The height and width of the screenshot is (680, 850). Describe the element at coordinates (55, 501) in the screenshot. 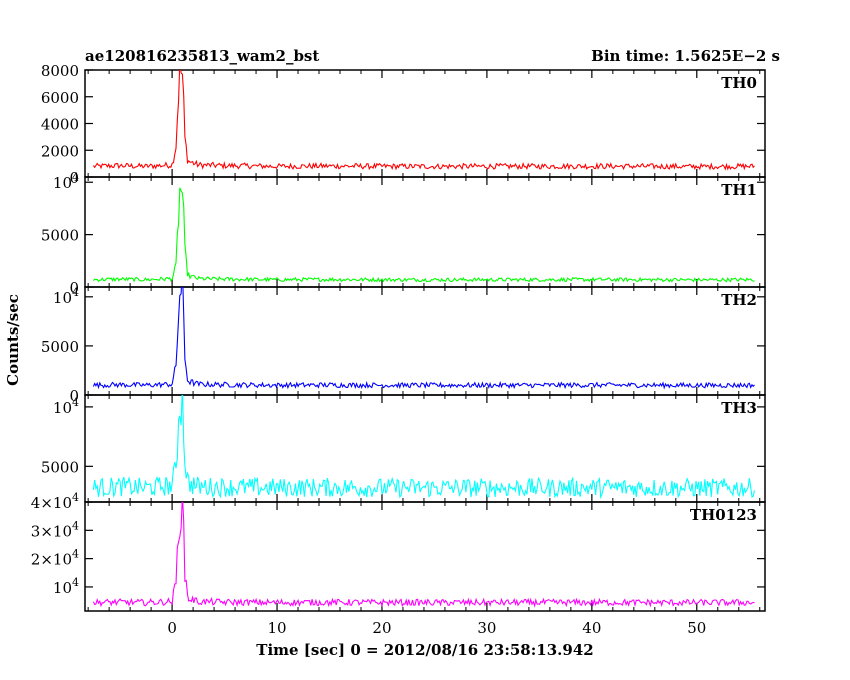

I see `y-tick-label: 4×10⁴` at that location.